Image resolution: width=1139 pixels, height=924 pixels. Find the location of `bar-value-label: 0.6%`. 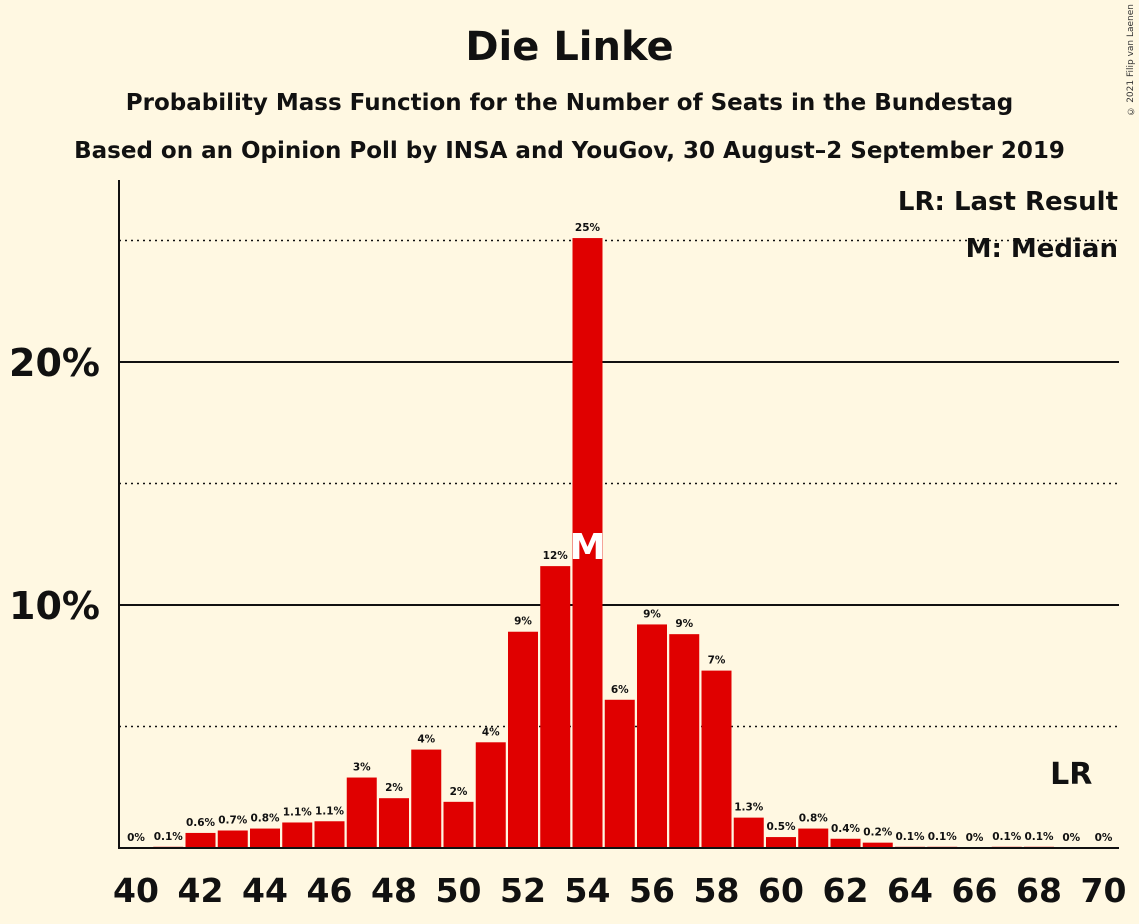

bar-value-label: 0.6% is located at coordinates (201, 823).